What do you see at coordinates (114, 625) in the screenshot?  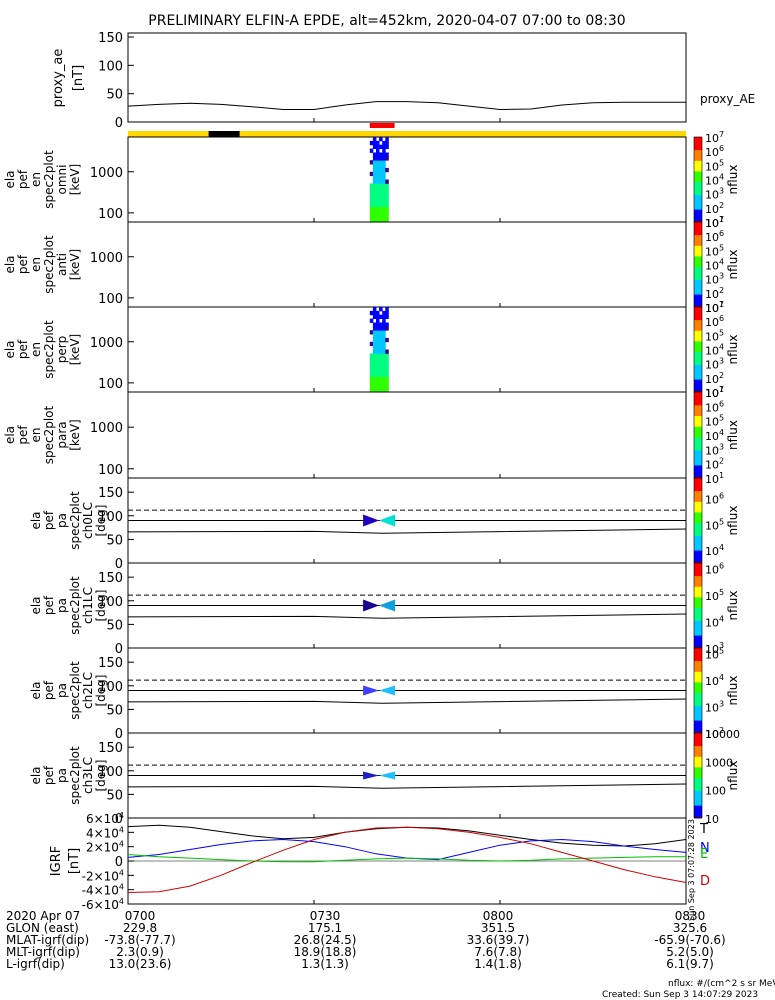 I see `ch1-ytick-label: 50` at bounding box center [114, 625].